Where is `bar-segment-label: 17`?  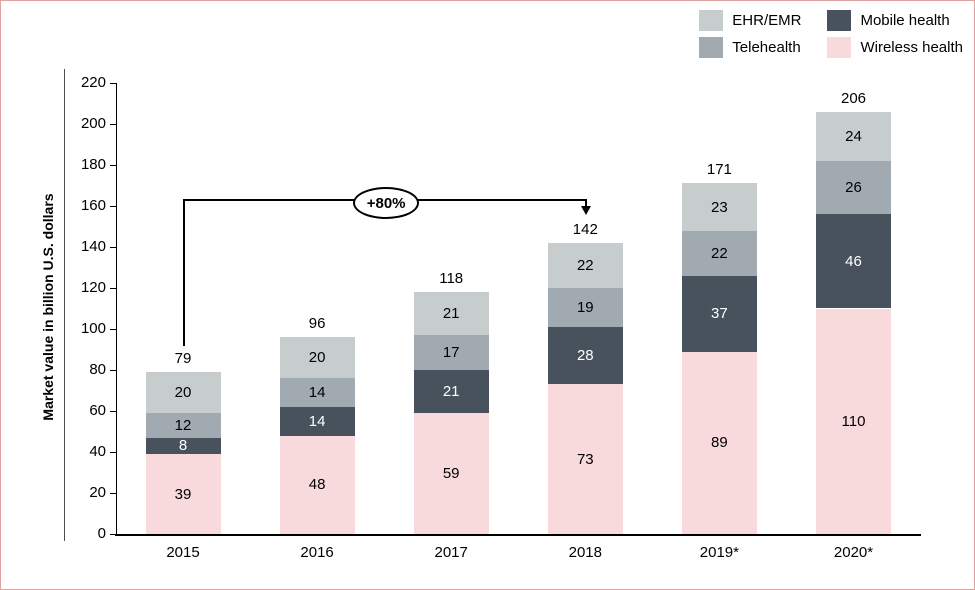
bar-segment-label: 17 is located at coordinates (451, 353).